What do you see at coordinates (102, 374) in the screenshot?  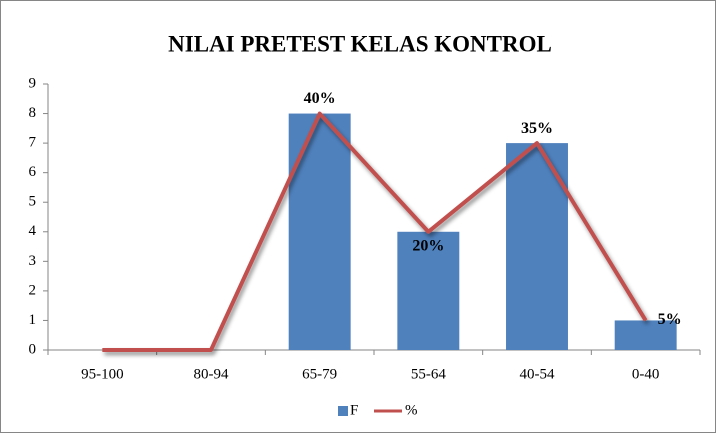 I see `x-tick-label: 95-100` at bounding box center [102, 374].